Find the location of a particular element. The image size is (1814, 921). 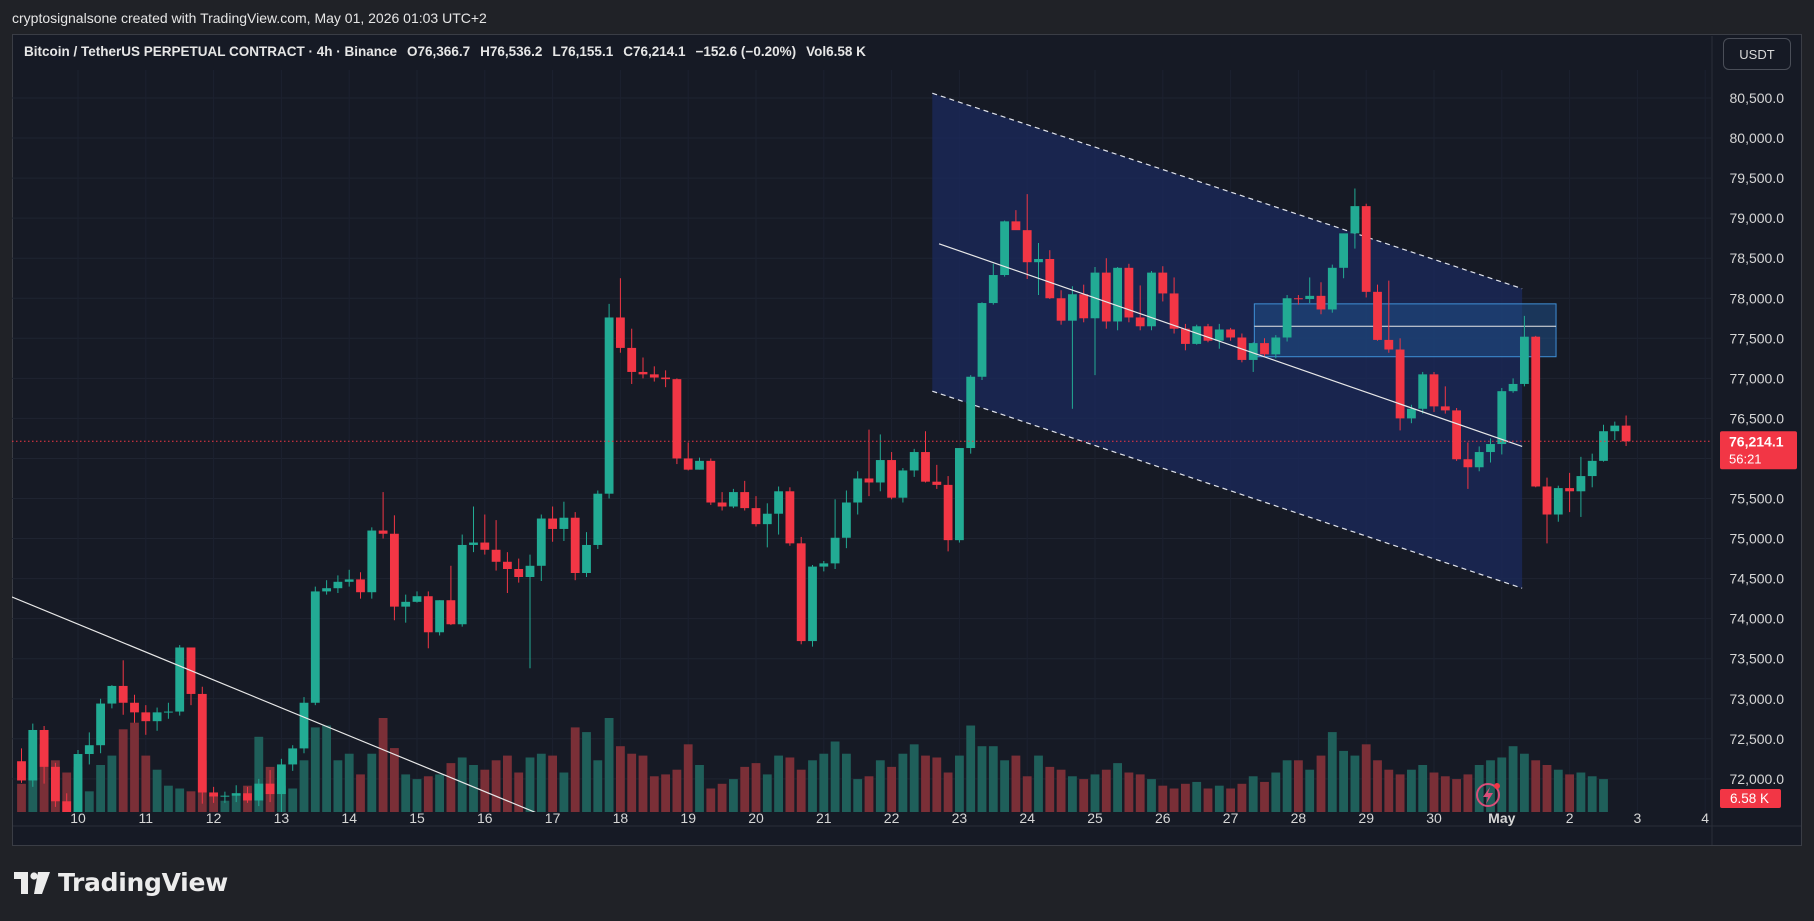

legend-high: H76,536.2 is located at coordinates (511, 51).